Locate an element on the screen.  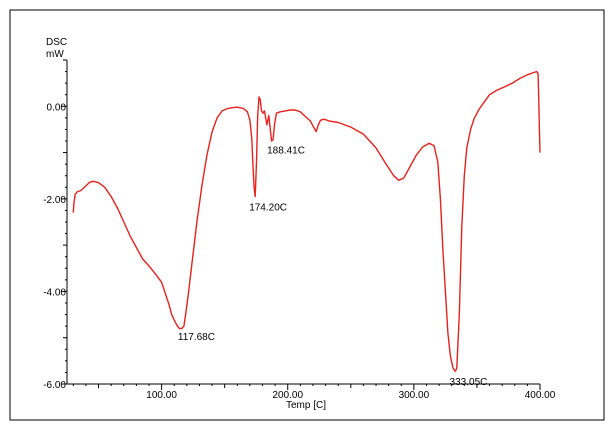
x-tick-label: 200.00 is located at coordinates (287, 395).